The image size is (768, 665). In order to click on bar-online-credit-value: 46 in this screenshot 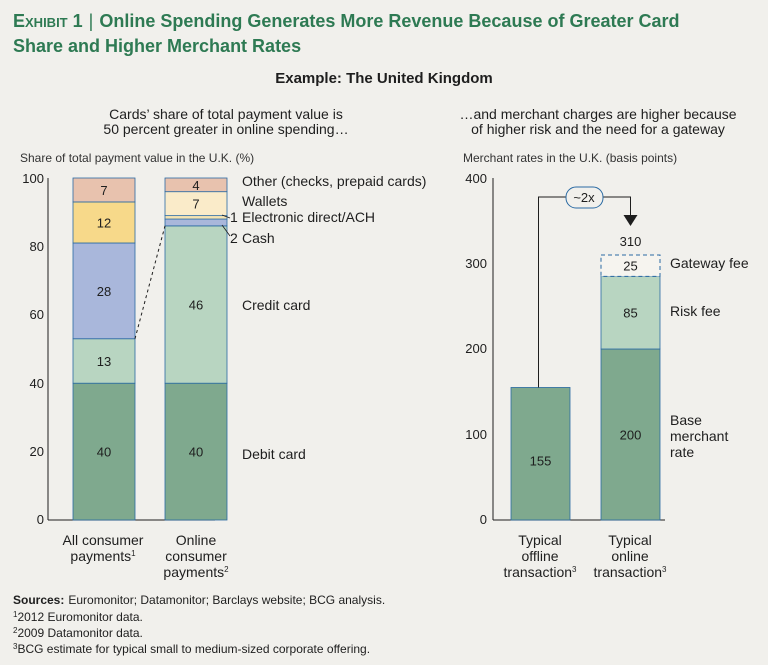, I will do `click(196, 305)`.